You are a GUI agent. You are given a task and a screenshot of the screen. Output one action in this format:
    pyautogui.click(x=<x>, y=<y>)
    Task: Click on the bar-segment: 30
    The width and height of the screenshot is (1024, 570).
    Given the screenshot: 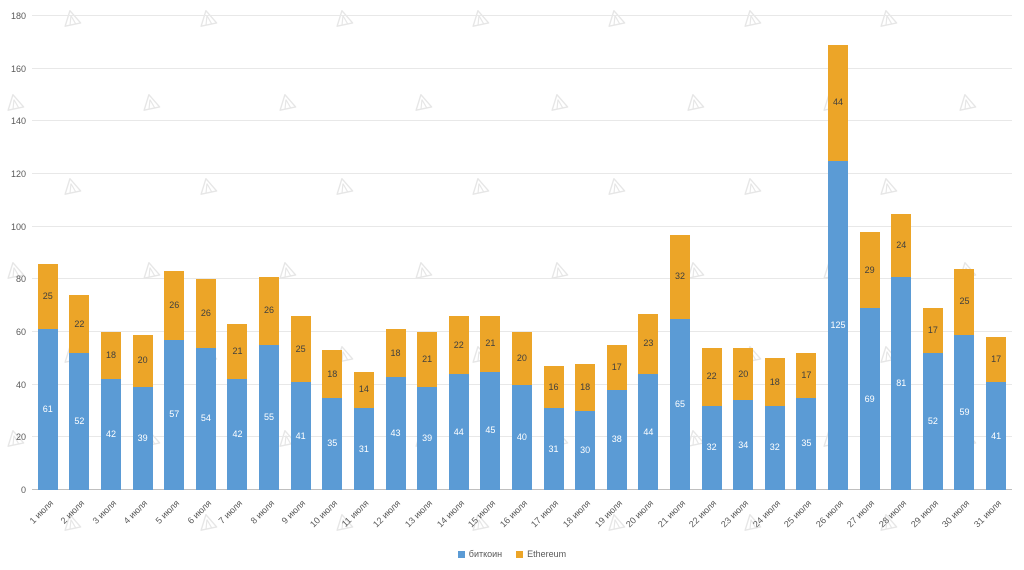 What is the action you would take?
    pyautogui.click(x=585, y=450)
    